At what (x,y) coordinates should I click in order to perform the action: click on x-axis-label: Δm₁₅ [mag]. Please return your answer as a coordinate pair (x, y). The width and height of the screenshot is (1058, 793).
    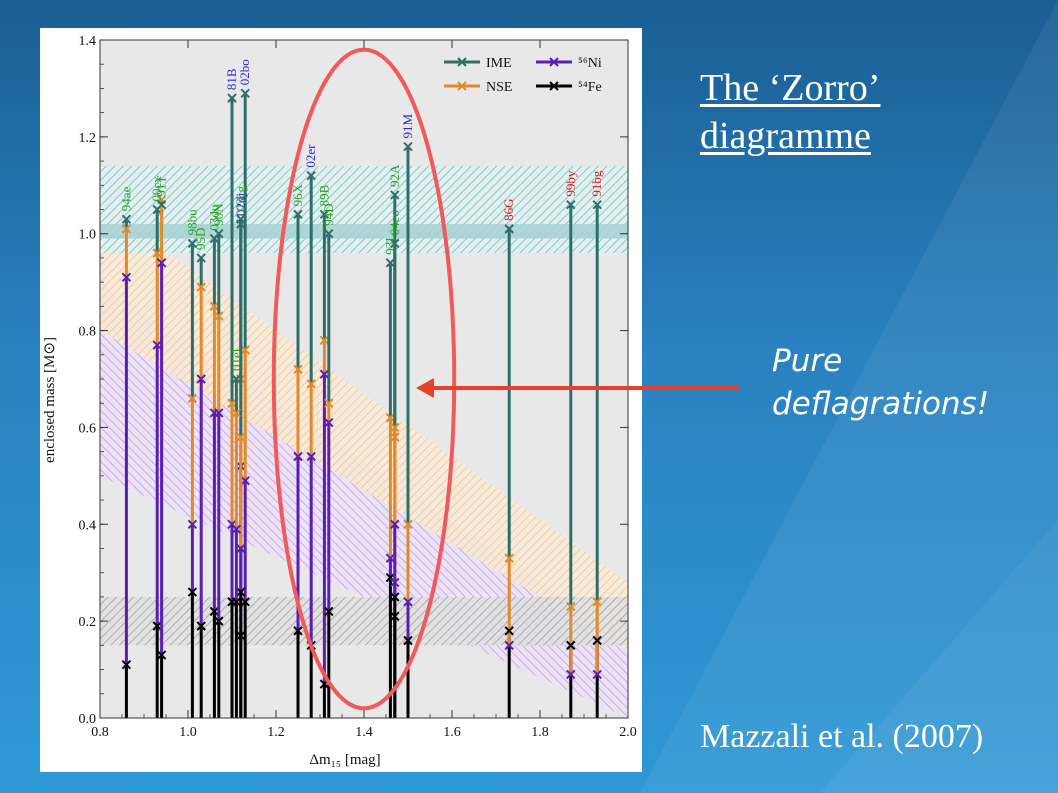
    Looking at the image, I should click on (344, 760).